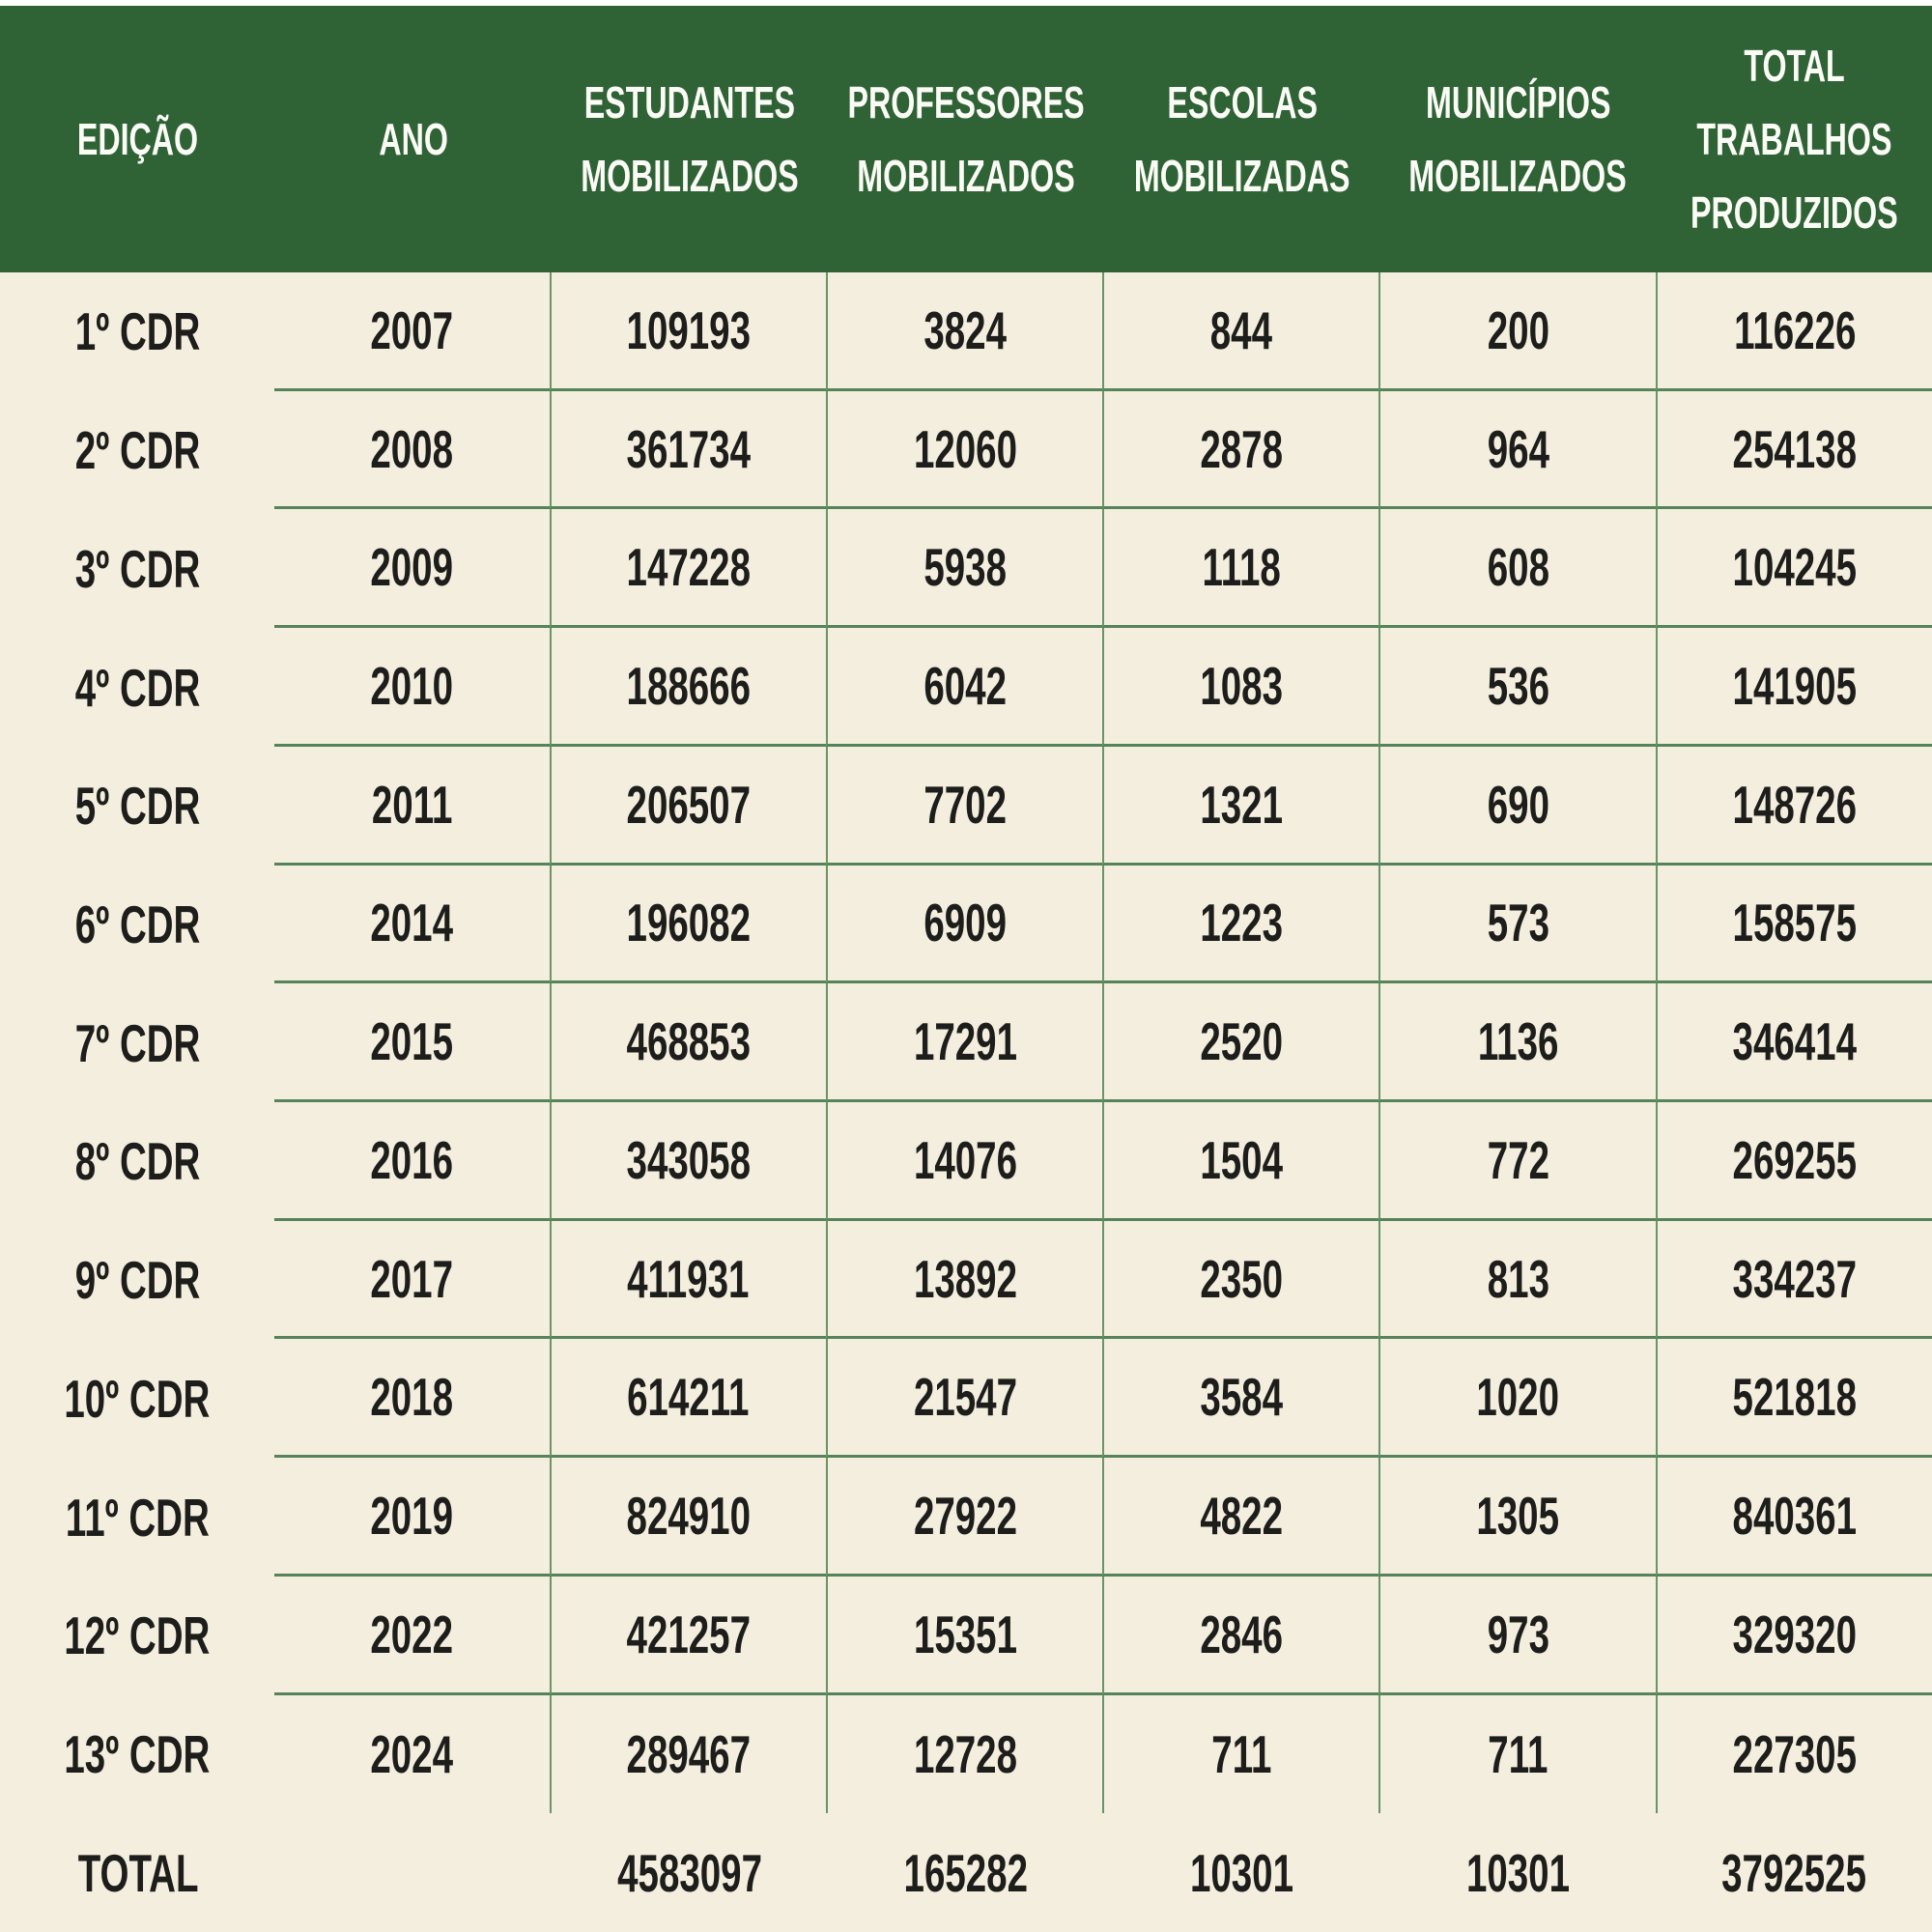 Image resolution: width=1932 pixels, height=1932 pixels. I want to click on cell-text: 2011, so click(412, 804).